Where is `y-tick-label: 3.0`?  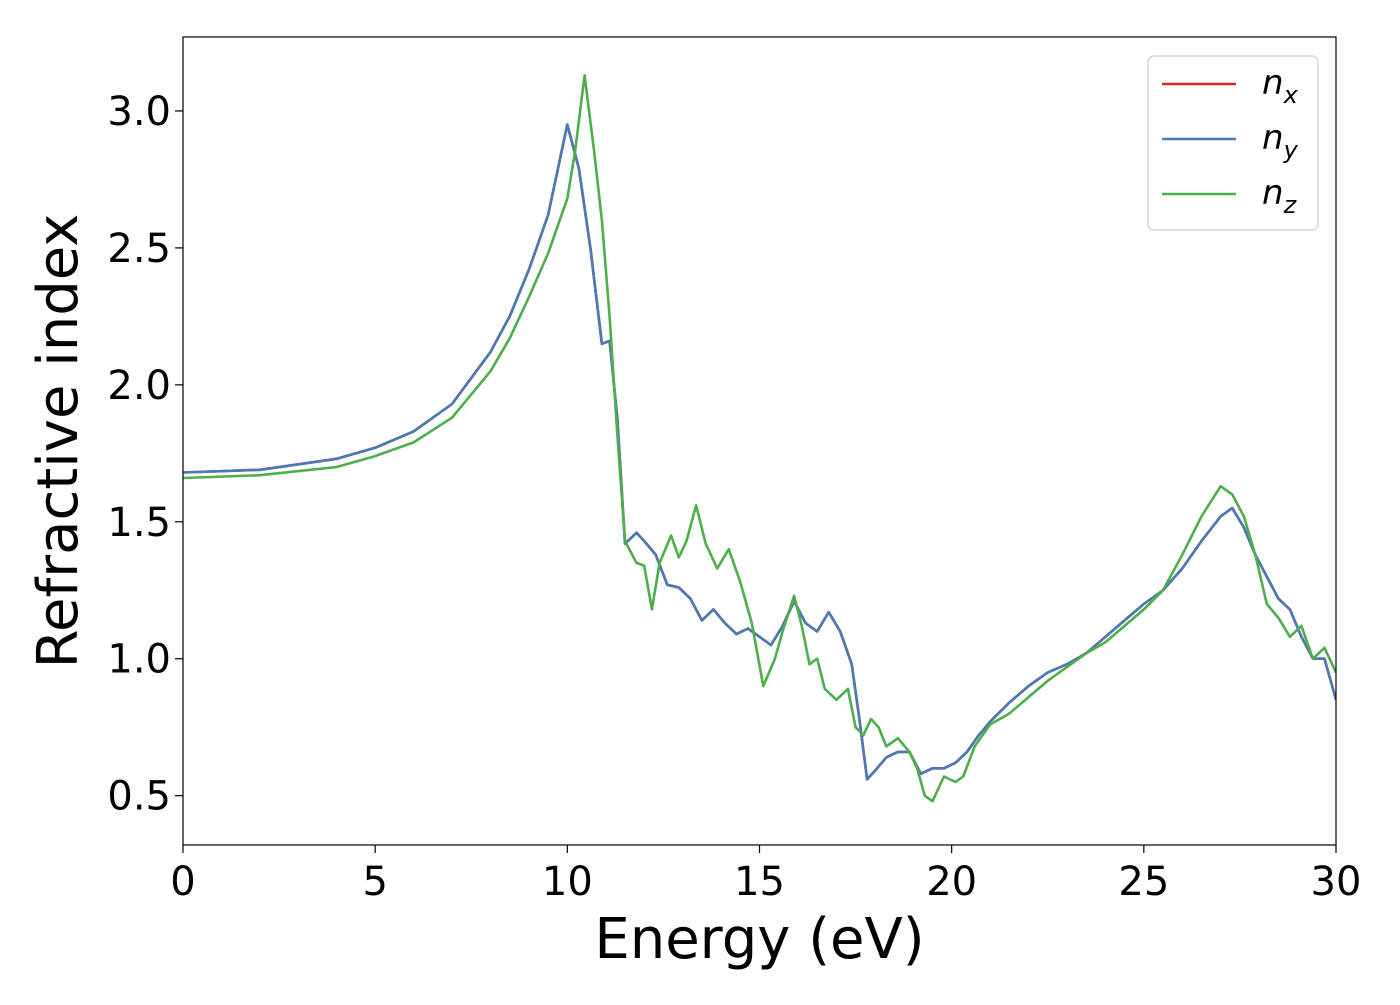 y-tick-label: 3.0 is located at coordinates (139, 112).